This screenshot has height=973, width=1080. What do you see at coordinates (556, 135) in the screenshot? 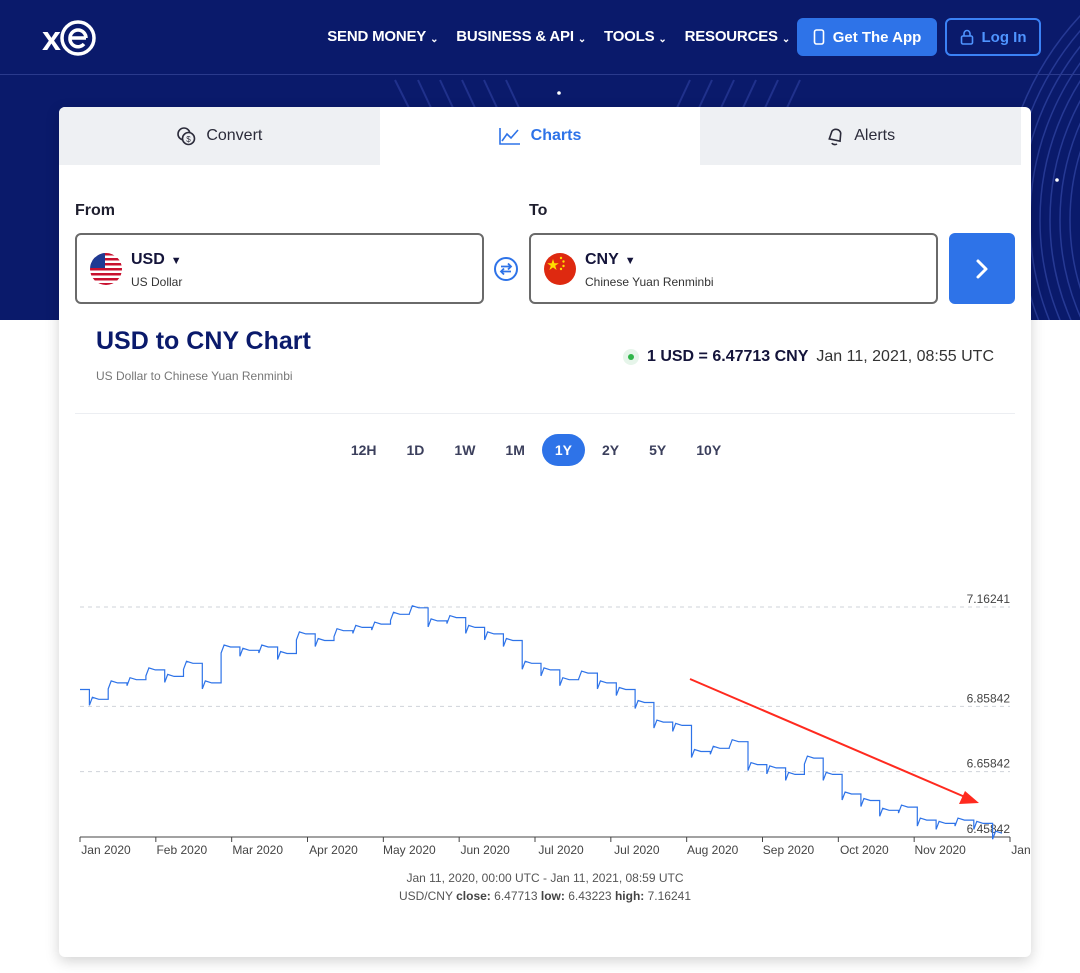
I see `tab-label: Charts` at bounding box center [556, 135].